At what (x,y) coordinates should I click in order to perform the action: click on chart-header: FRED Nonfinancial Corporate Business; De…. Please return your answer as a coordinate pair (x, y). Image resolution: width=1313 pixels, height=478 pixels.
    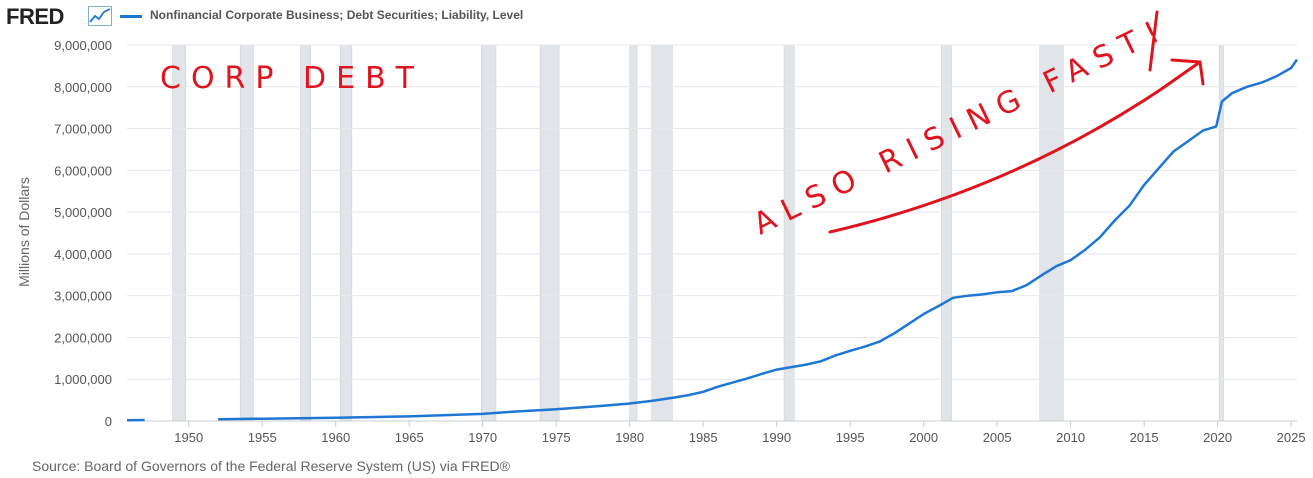
    Looking at the image, I should click on (656, 16).